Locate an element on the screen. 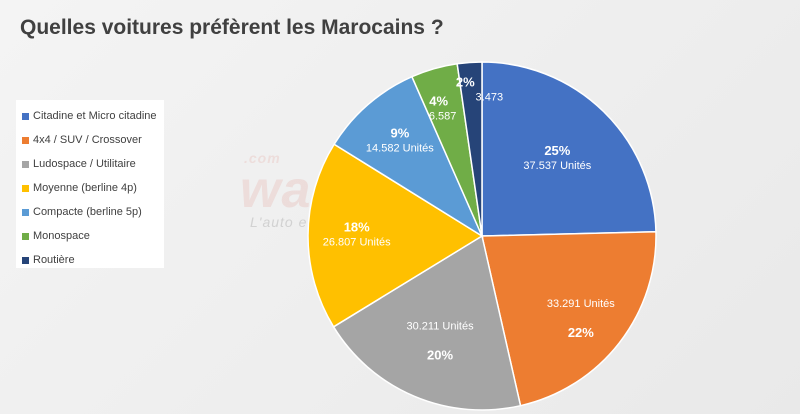 This screenshot has width=800, height=414. pie-value-label-compacte: 14.582 Unités is located at coordinates (400, 148).